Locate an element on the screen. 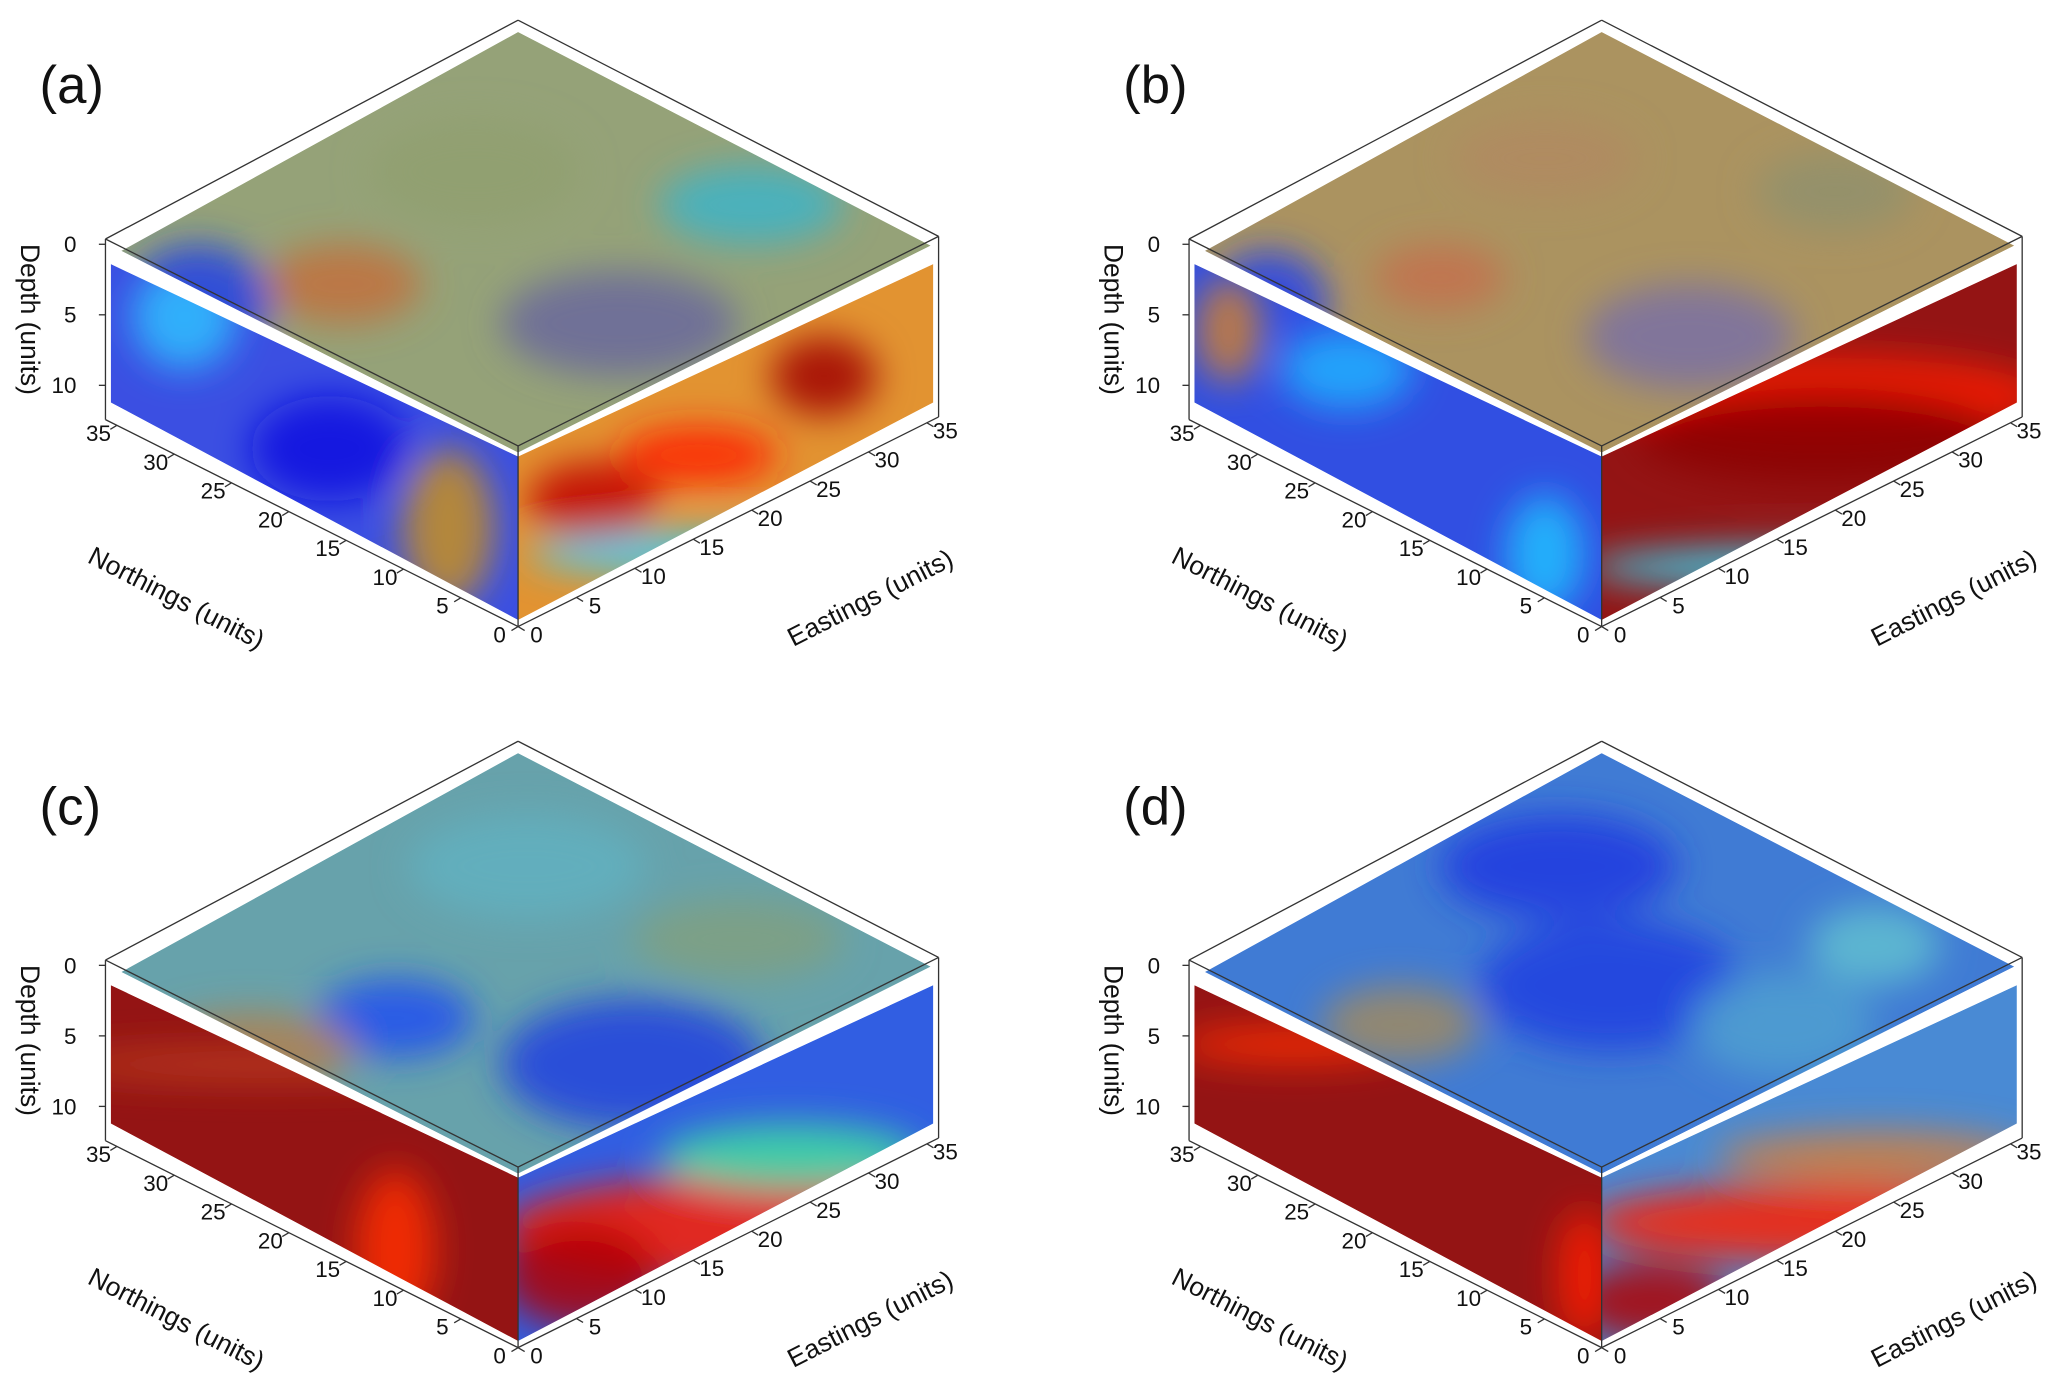  volume-face-top is located at coordinates (1609, 242).